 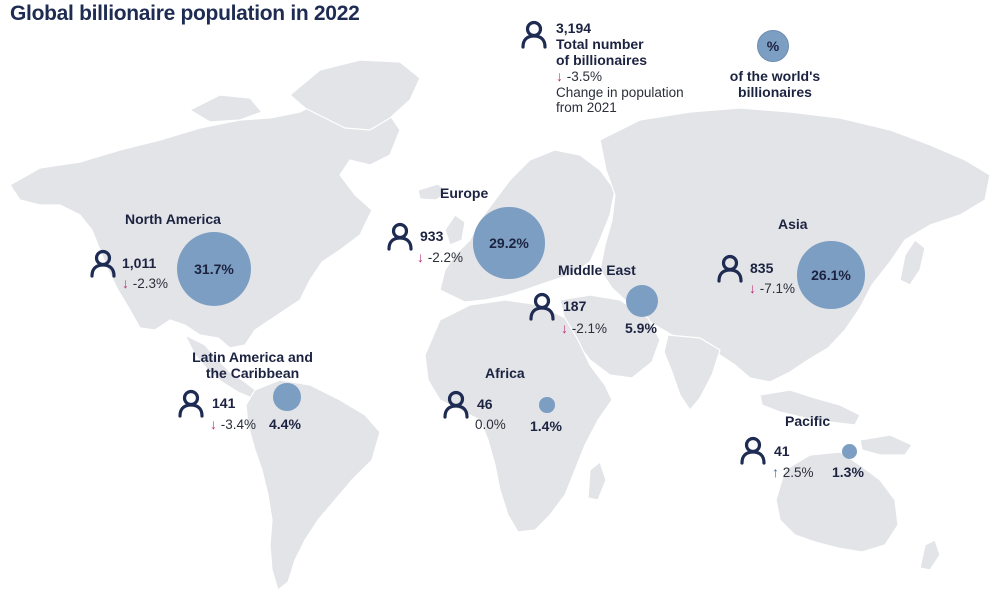 What do you see at coordinates (173, 219) in the screenshot?
I see `region-name-north-america: North America` at bounding box center [173, 219].